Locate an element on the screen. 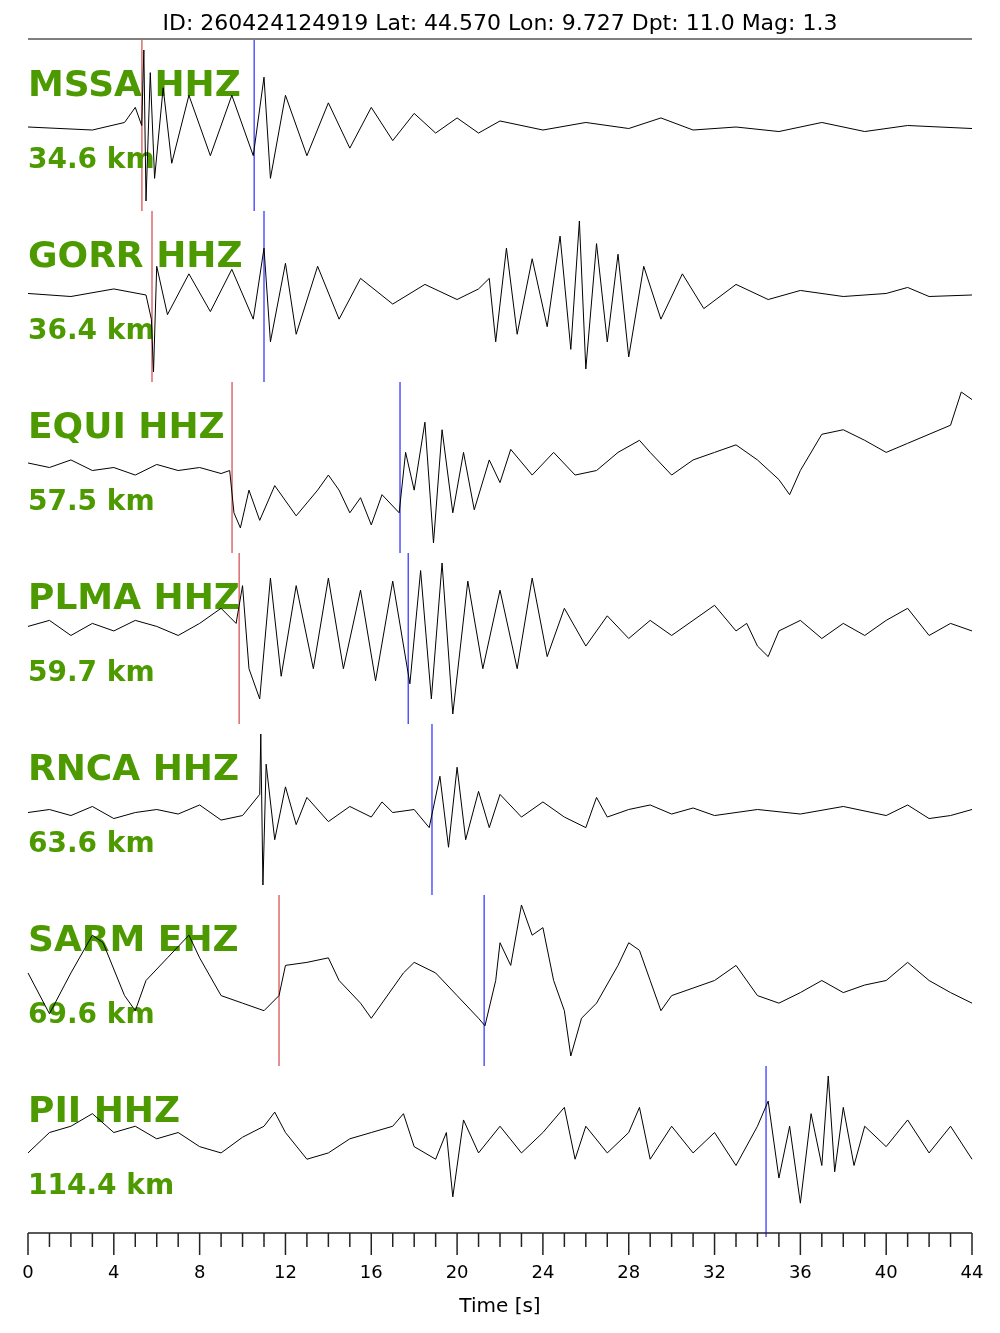 This screenshot has width=1000, height=1333. annotation: PII HHZ is located at coordinates (104, 1109).